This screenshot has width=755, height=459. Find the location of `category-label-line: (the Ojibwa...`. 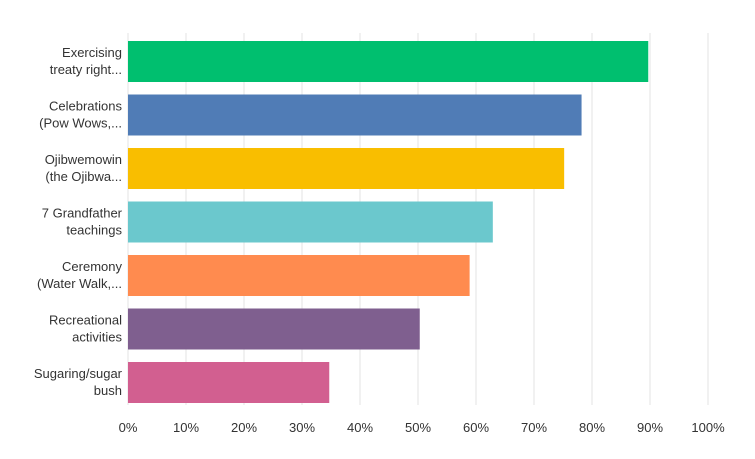

category-label-line: (the Ojibwa... is located at coordinates (83, 176).